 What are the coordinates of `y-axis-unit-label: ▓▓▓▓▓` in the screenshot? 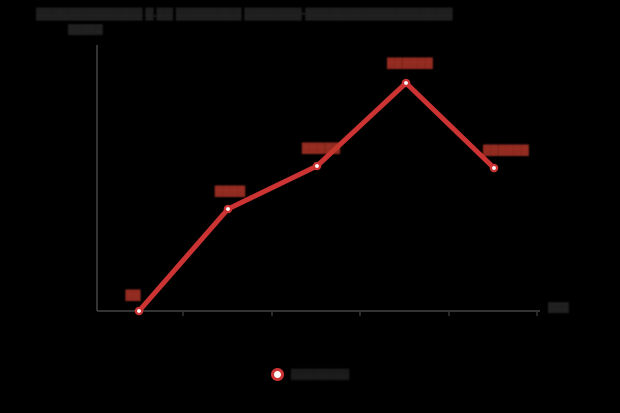 It's located at (85, 29).